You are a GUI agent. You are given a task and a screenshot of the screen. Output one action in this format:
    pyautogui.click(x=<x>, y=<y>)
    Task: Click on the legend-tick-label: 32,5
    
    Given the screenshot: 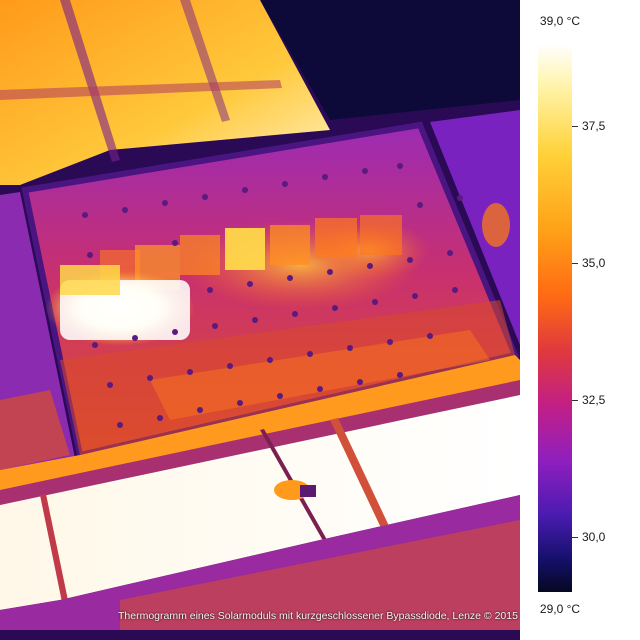 What is the action you would take?
    pyautogui.click(x=594, y=400)
    